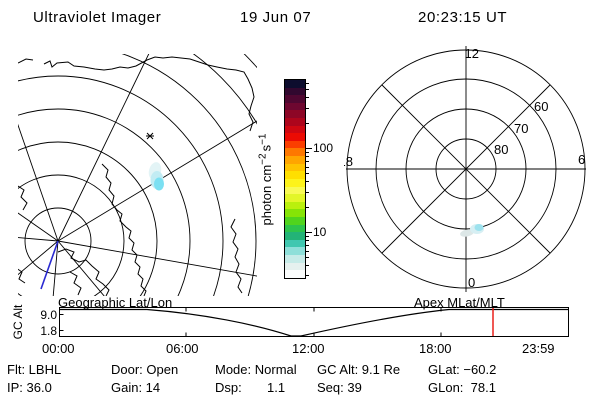  Describe the element at coordinates (182, 348) in the screenshot. I see `xtick-0600: 06:00` at that location.